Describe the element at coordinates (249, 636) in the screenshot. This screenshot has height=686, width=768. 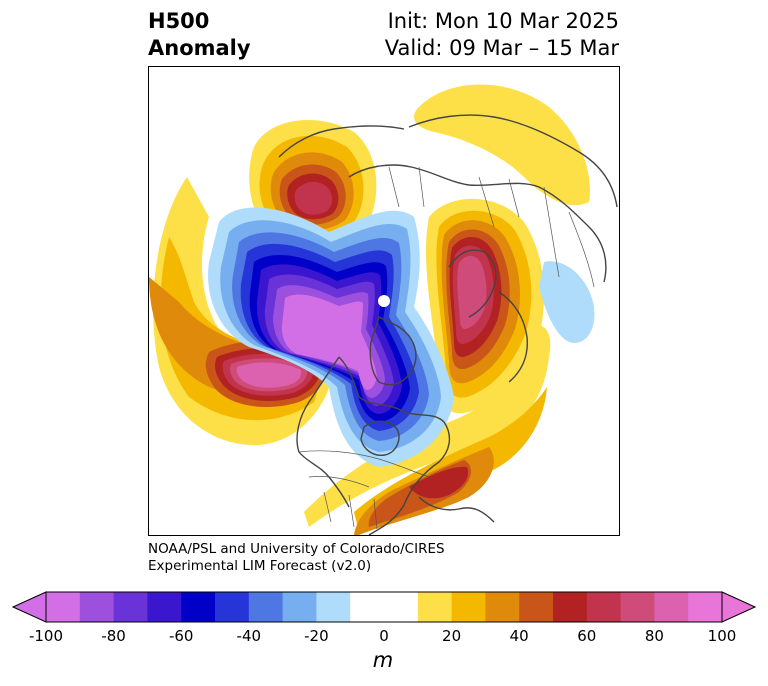
I see `colorbar-tick-label: -40` at that location.